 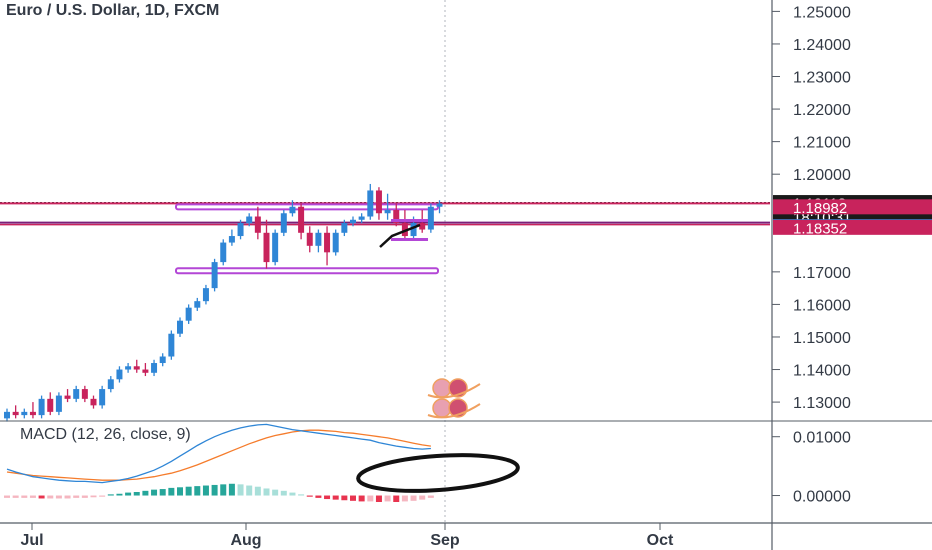 What do you see at coordinates (307, 207) in the screenshot?
I see `zone-box-upper` at bounding box center [307, 207].